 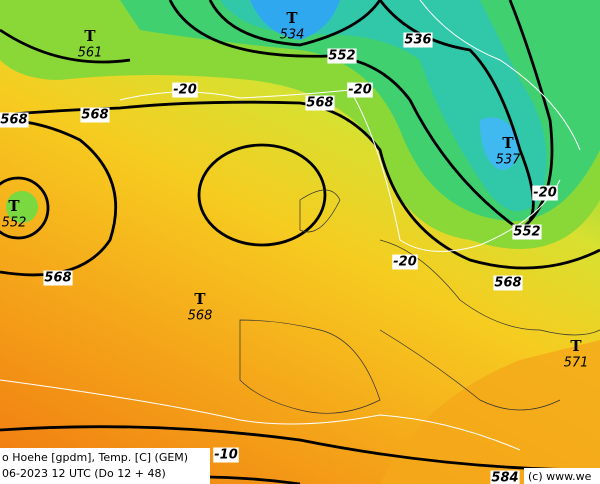 I want to click on low-value: 552, so click(x=14, y=223).